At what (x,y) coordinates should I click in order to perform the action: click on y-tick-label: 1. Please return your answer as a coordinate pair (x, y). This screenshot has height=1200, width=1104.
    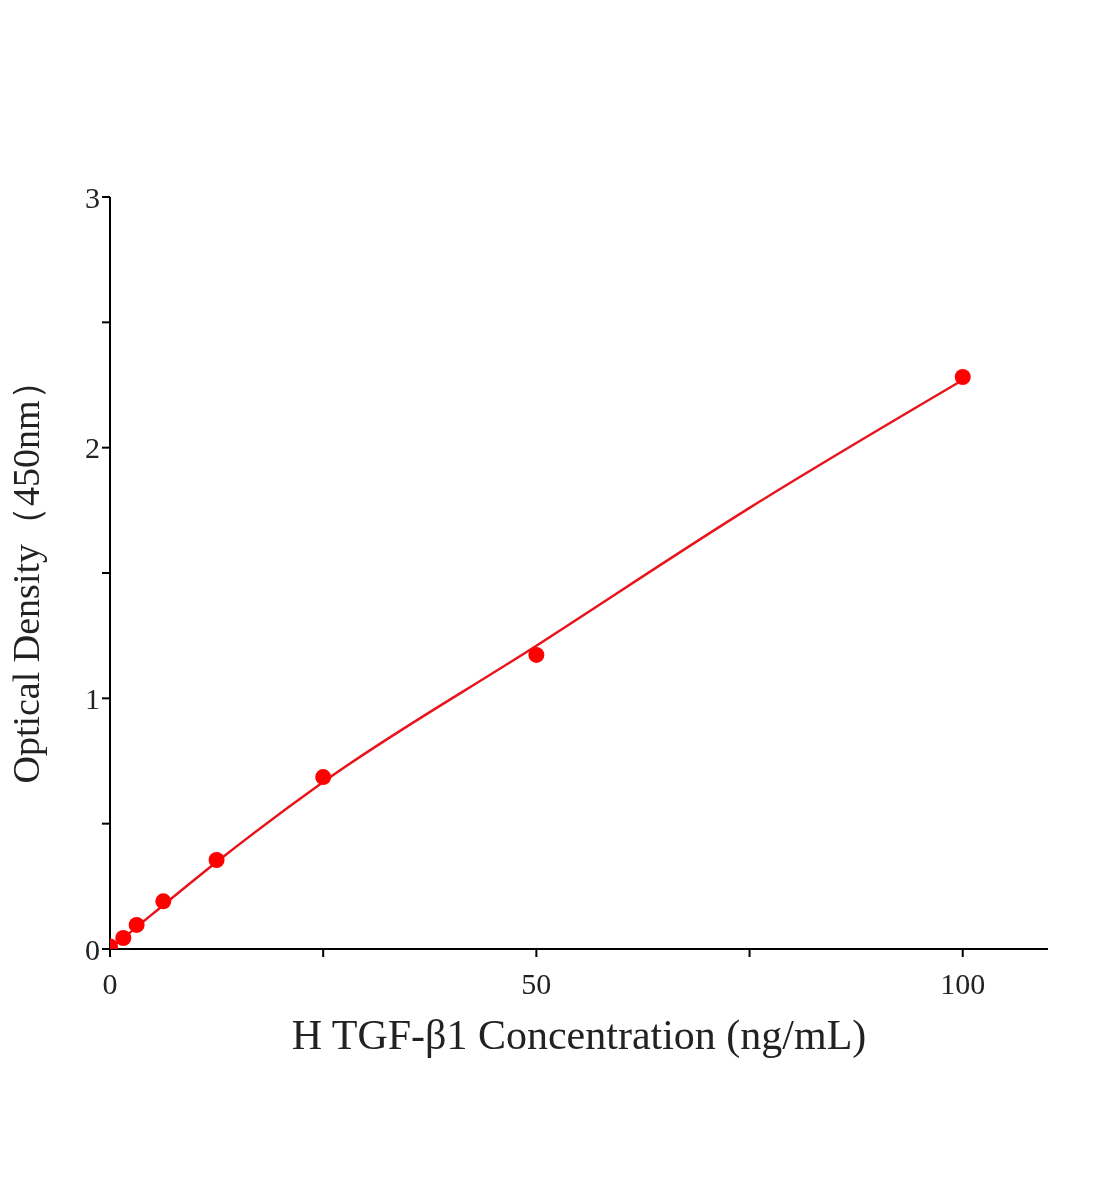
    Looking at the image, I should click on (92, 698).